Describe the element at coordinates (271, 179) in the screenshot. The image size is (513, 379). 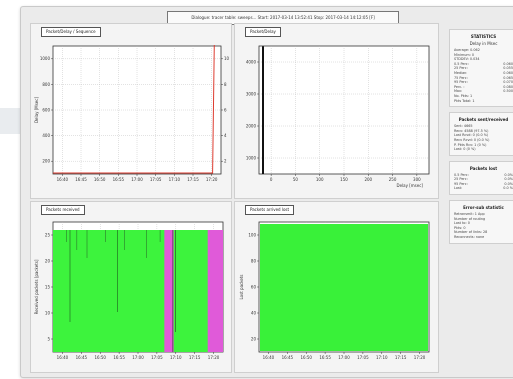
I see `delay-hist-xtick-label: 0` at that location.